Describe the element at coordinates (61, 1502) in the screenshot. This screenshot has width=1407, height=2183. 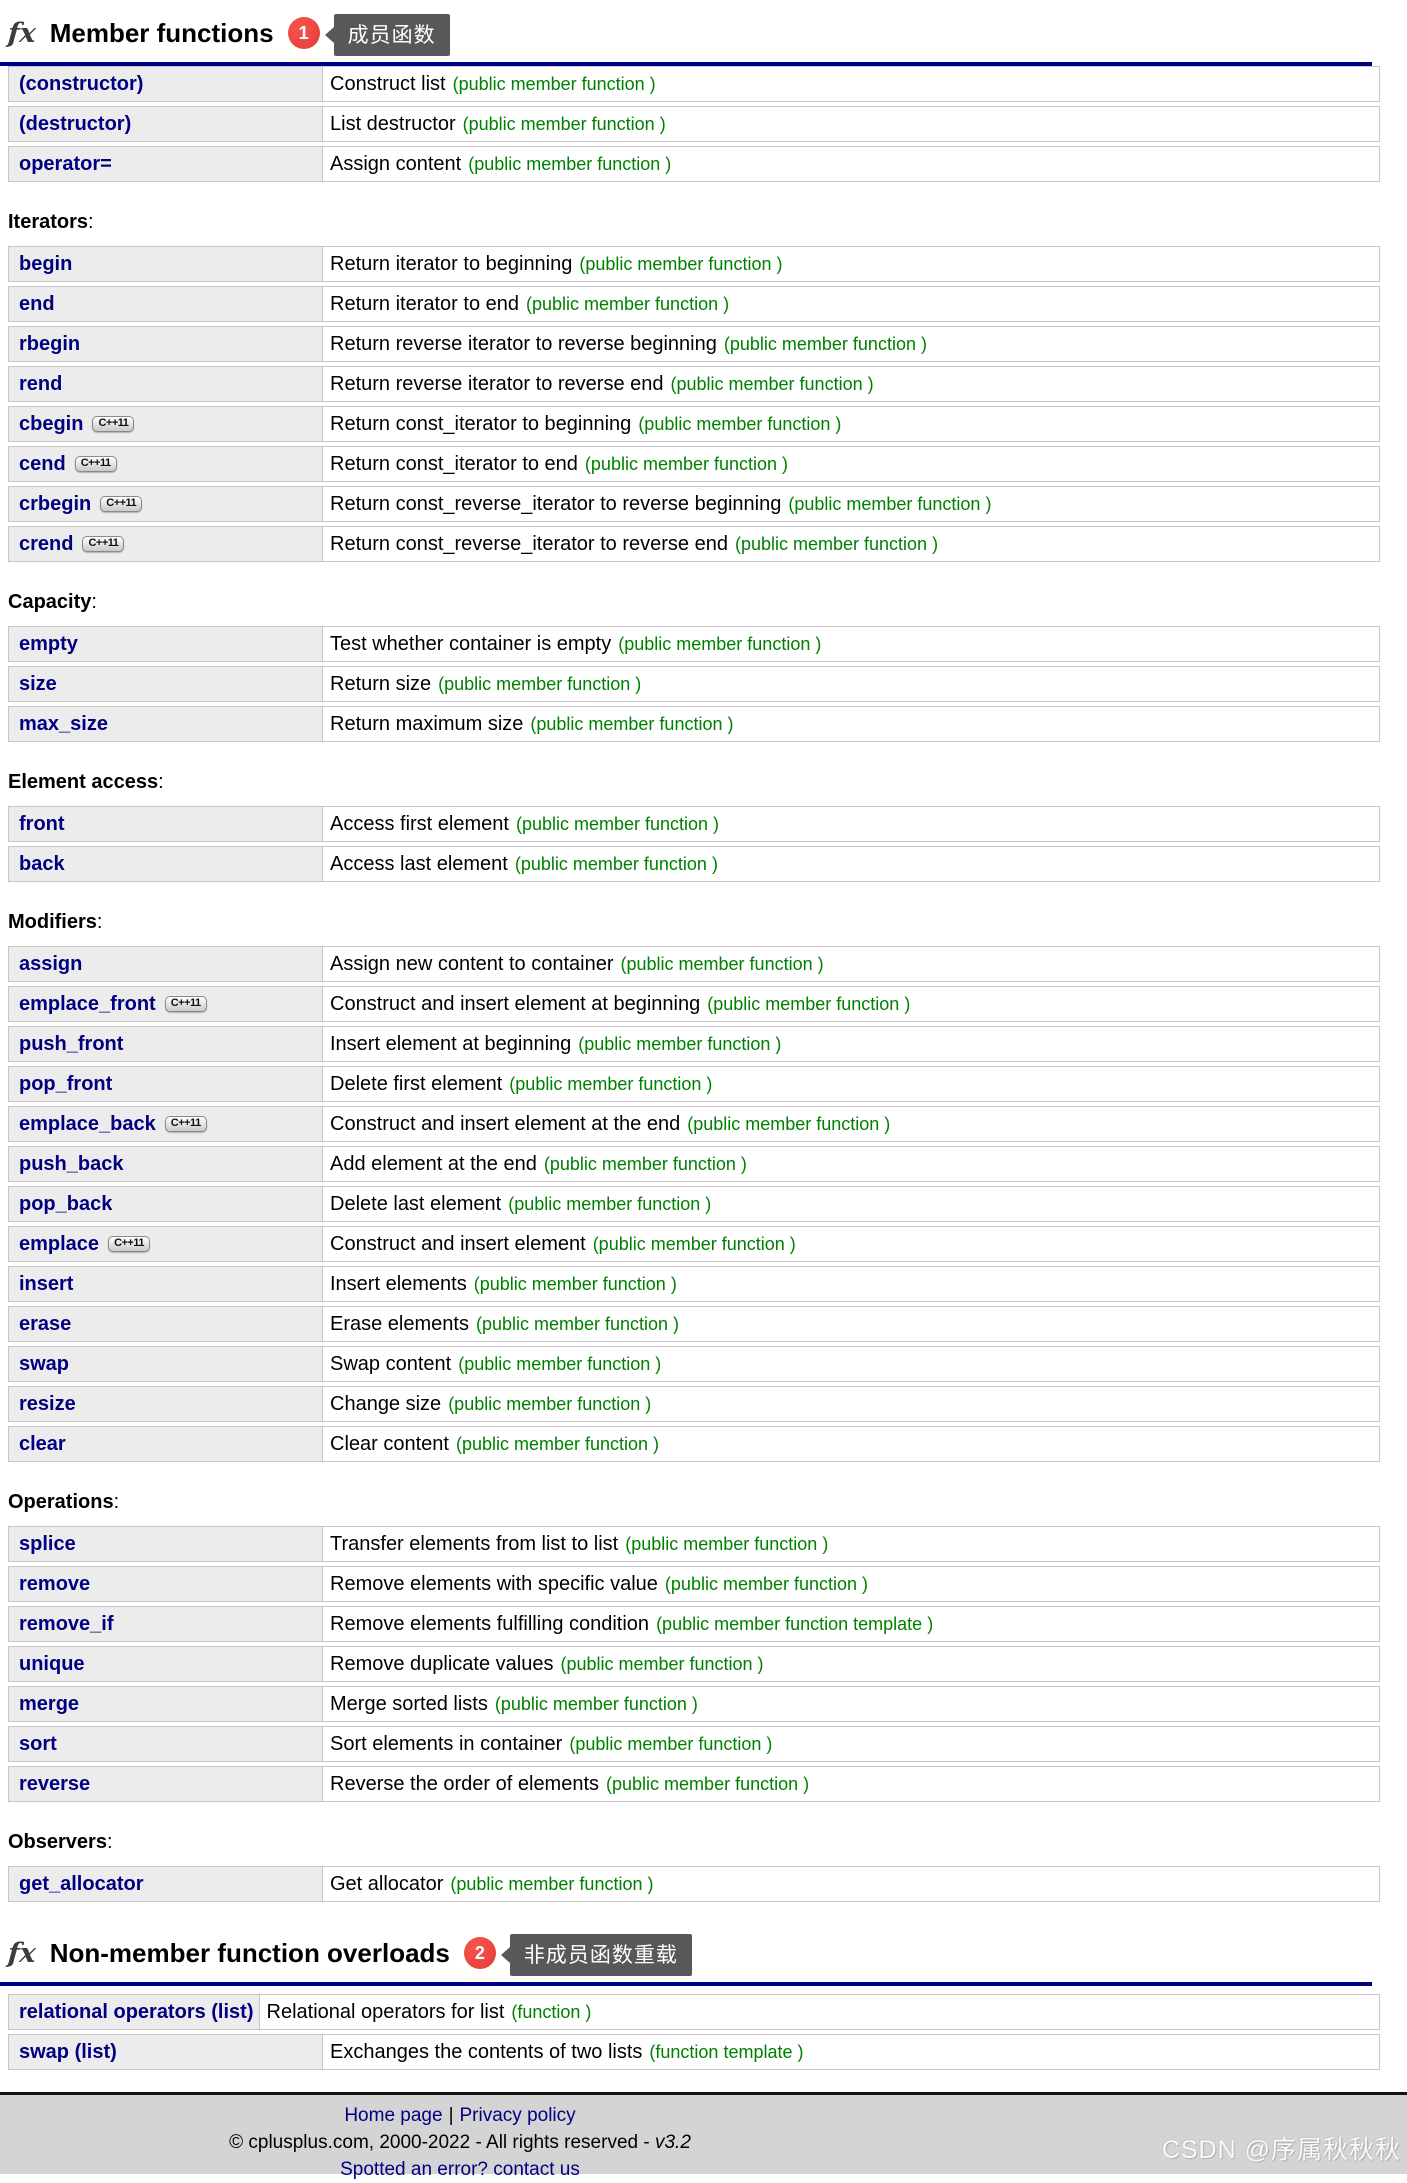
I see `group-heading-label: Operations` at that location.